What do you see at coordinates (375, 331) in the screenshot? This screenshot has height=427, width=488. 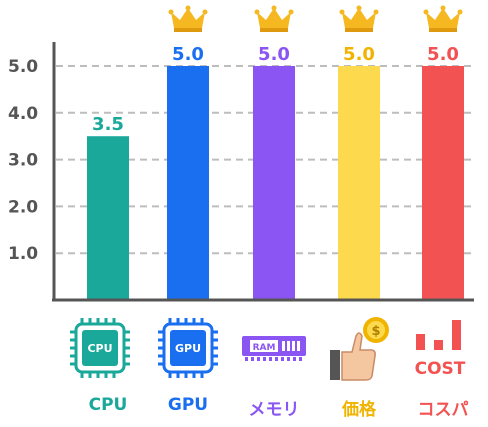 I see `coin-symbol: $` at bounding box center [375, 331].